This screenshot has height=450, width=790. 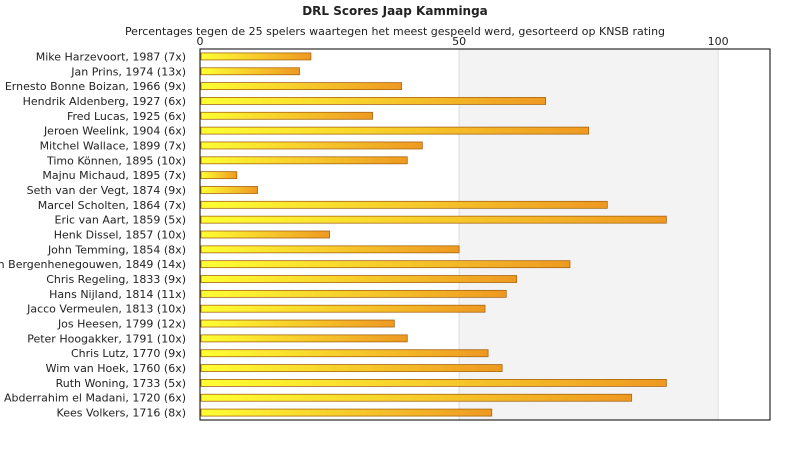 What do you see at coordinates (106, 338) in the screenshot?
I see `category-label: Peter Hoogakker, 1791 (10x)` at bounding box center [106, 338].